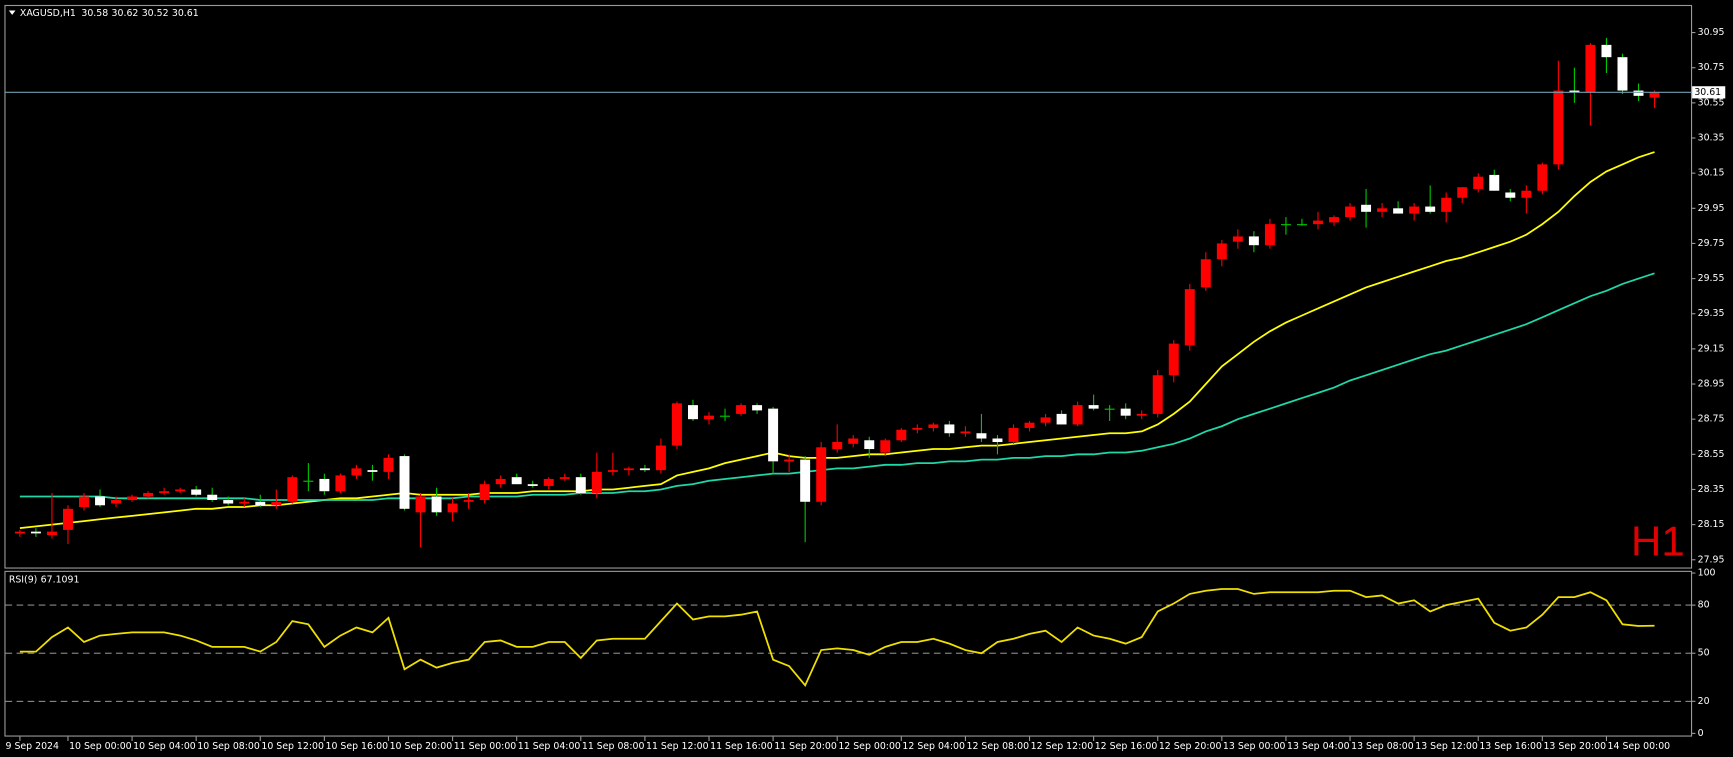 This screenshot has height=757, width=1733. What do you see at coordinates (1711, 173) in the screenshot?
I see `y-tick-label: 30.15` at bounding box center [1711, 173].